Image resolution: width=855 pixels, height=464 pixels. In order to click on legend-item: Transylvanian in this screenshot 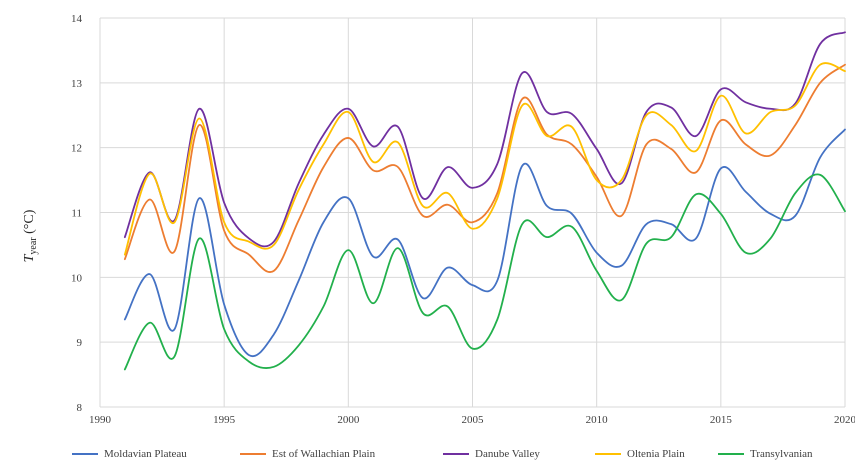, I will do `click(765, 454)`.